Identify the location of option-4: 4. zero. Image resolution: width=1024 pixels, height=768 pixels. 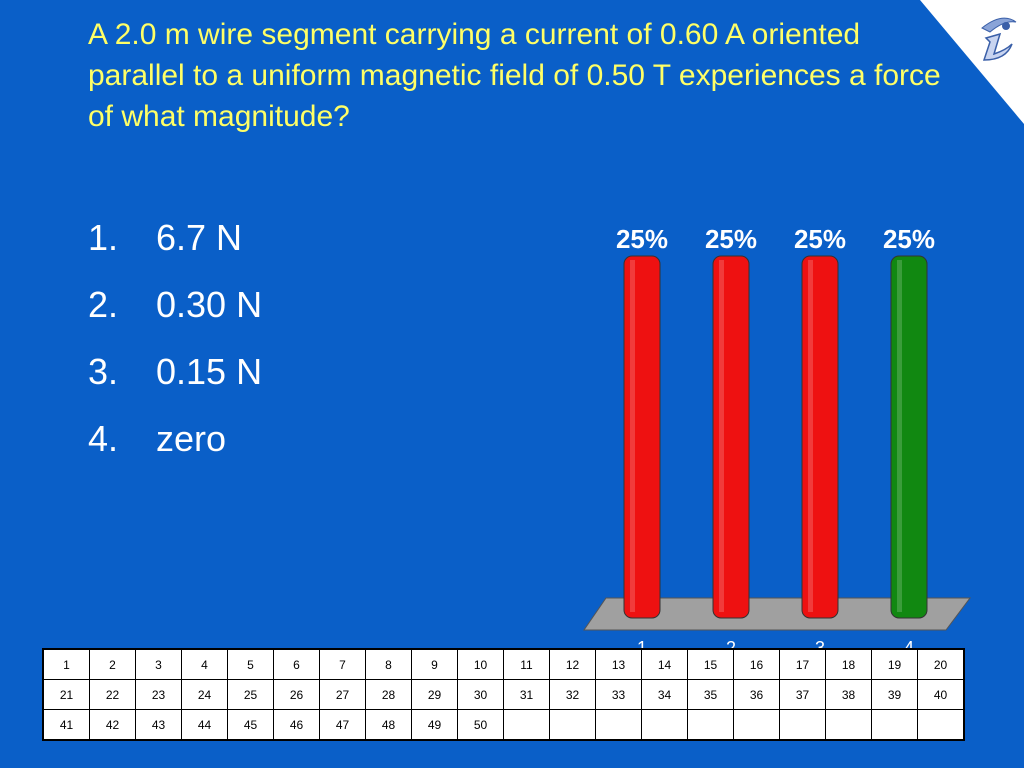
(175, 446).